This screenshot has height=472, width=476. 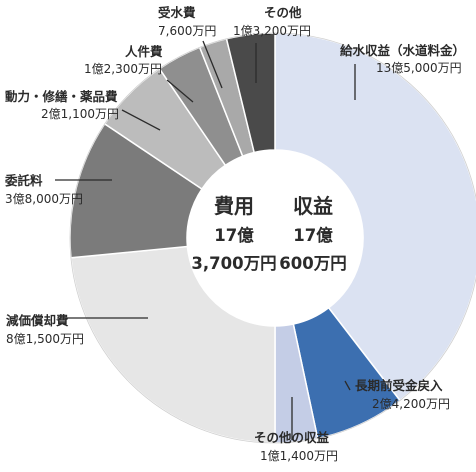 I want to click on expense-title: 費用, so click(x=234, y=206).